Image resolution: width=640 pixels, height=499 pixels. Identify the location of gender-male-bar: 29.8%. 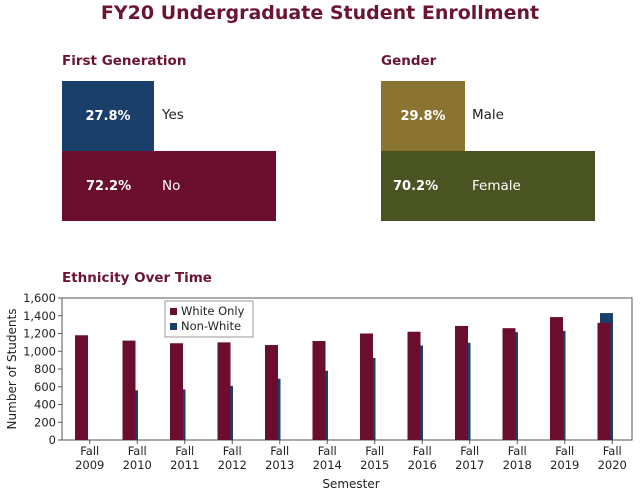
(423, 116).